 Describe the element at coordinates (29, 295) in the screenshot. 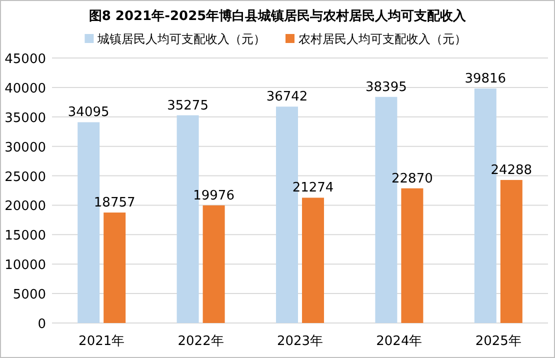

I see `y-tick-label: 5000` at that location.